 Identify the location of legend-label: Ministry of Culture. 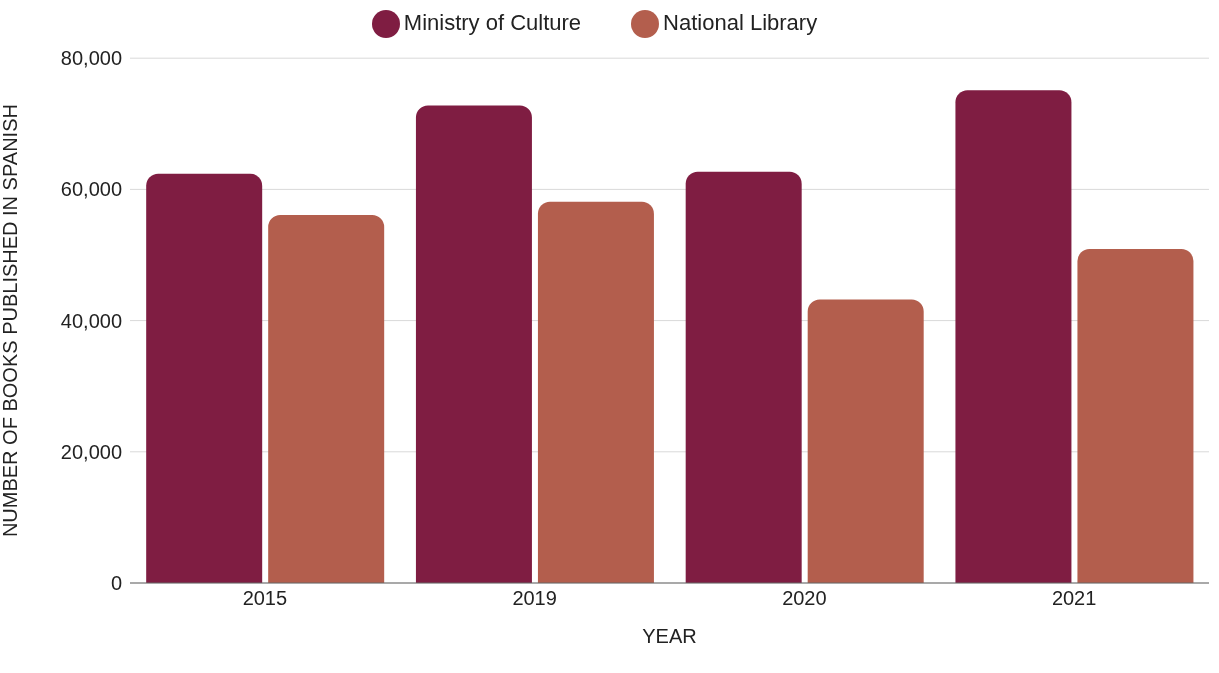
(492, 22).